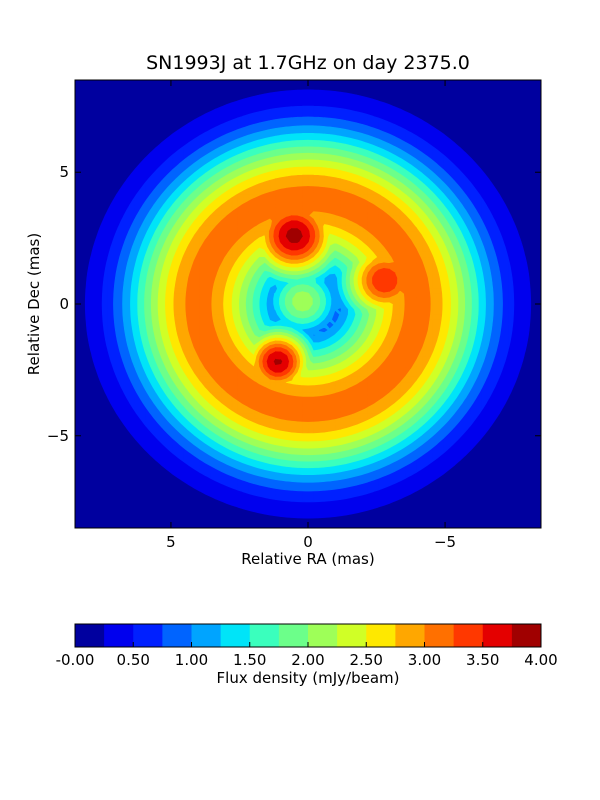  I want to click on colorbar-tick-label: 1.00, so click(191, 660).